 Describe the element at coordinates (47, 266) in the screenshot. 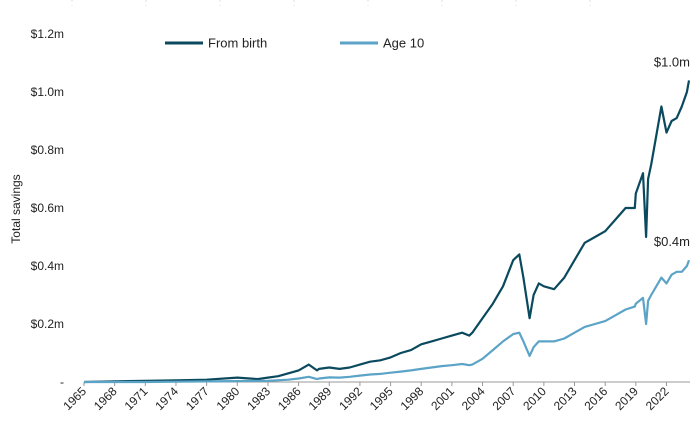

I see `y-tick-label: $0.4m` at that location.